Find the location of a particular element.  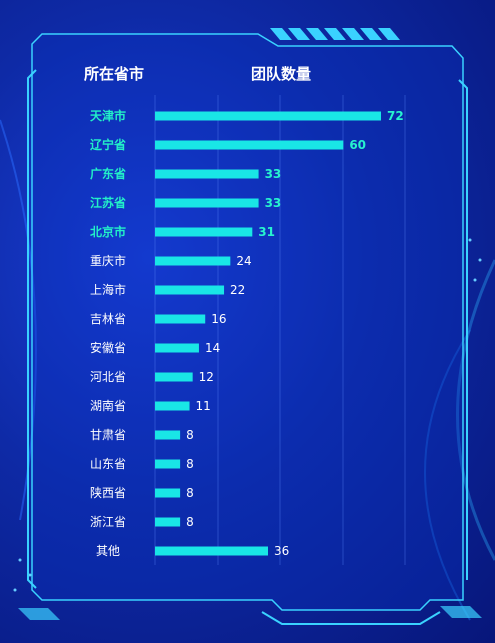

category-label: 山东省 is located at coordinates (108, 464).